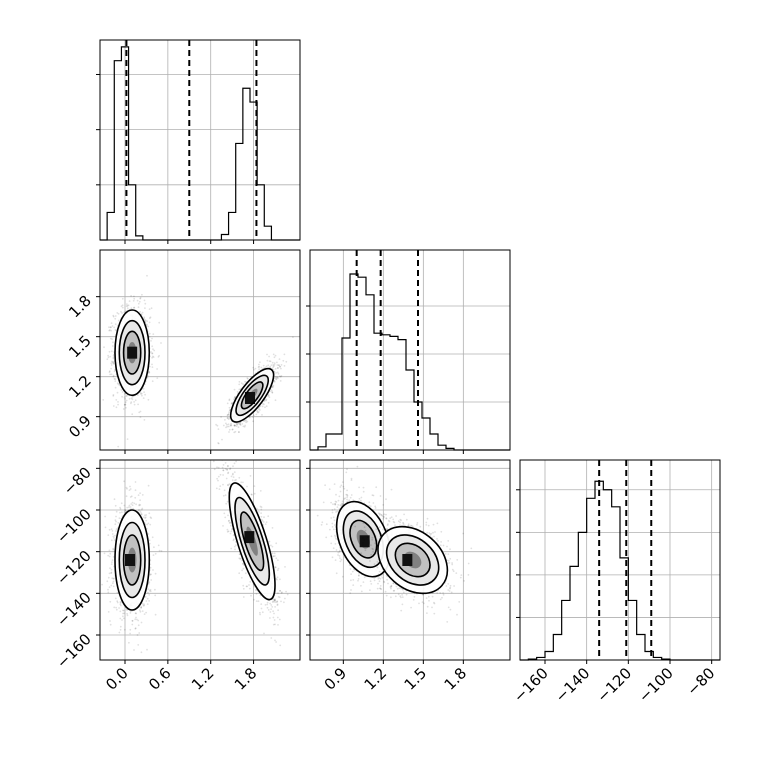 Image resolution: width=760 pixels, height=760 pixels. I want to click on tick-label-y: −120, so click(74, 568).